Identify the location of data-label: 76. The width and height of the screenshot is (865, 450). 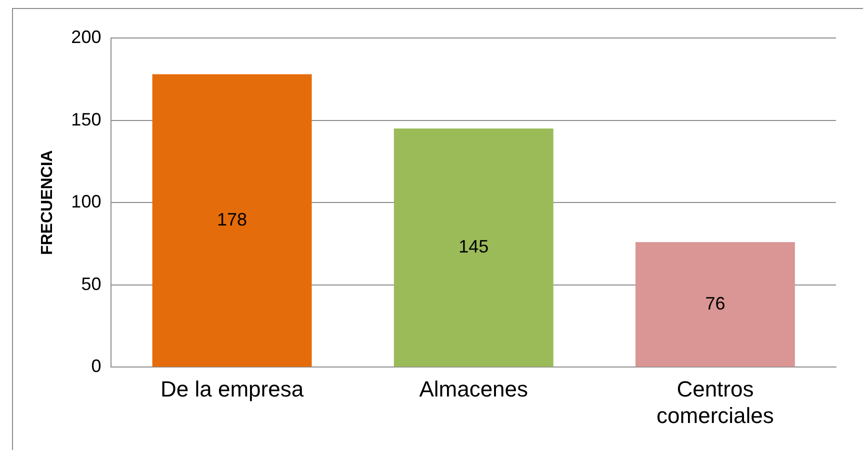
(715, 303).